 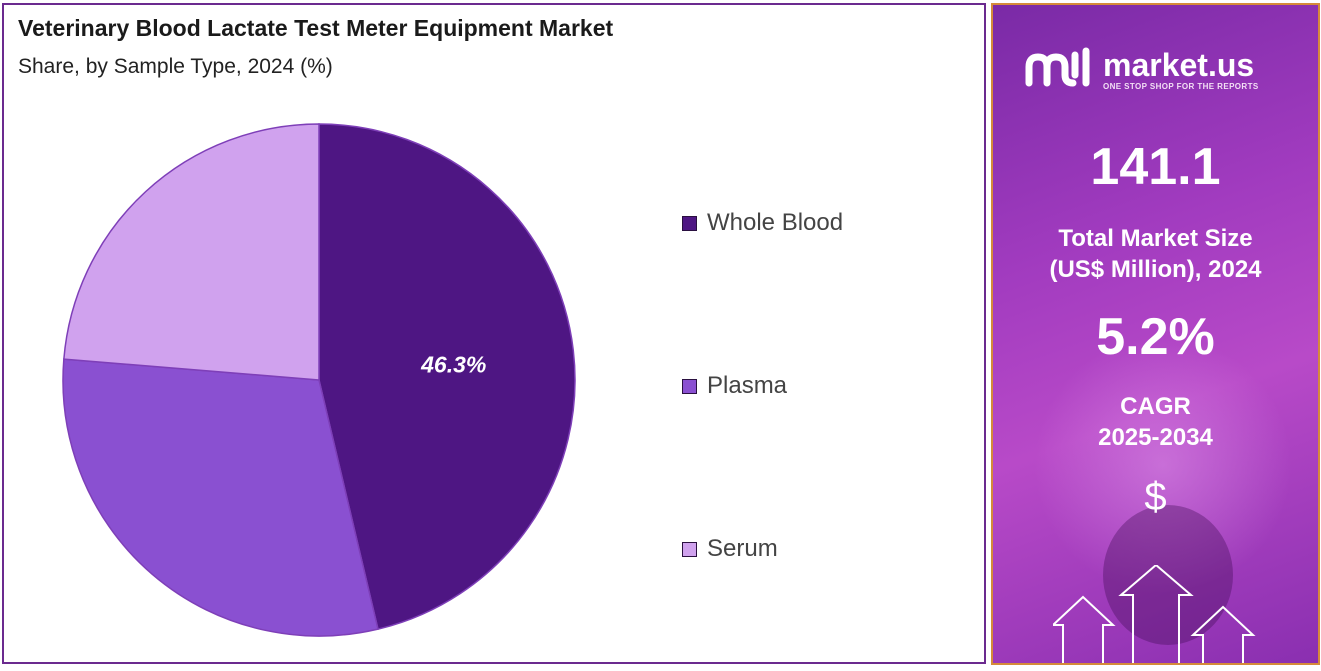 What do you see at coordinates (1154, 614) in the screenshot?
I see `growth-arrows-icon` at bounding box center [1154, 614].